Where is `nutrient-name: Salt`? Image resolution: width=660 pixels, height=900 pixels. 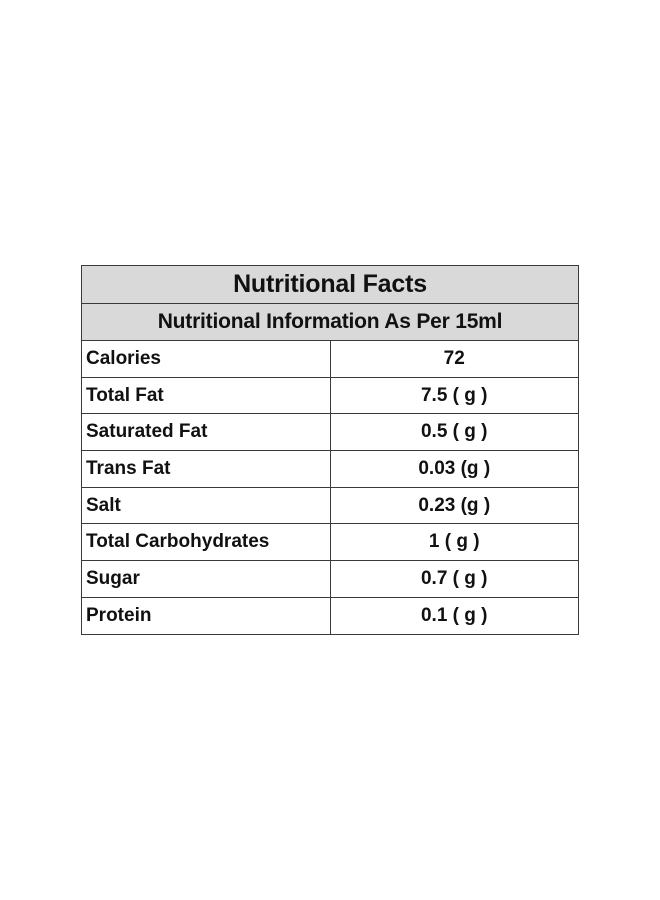
nutrient-name: Salt is located at coordinates (206, 505).